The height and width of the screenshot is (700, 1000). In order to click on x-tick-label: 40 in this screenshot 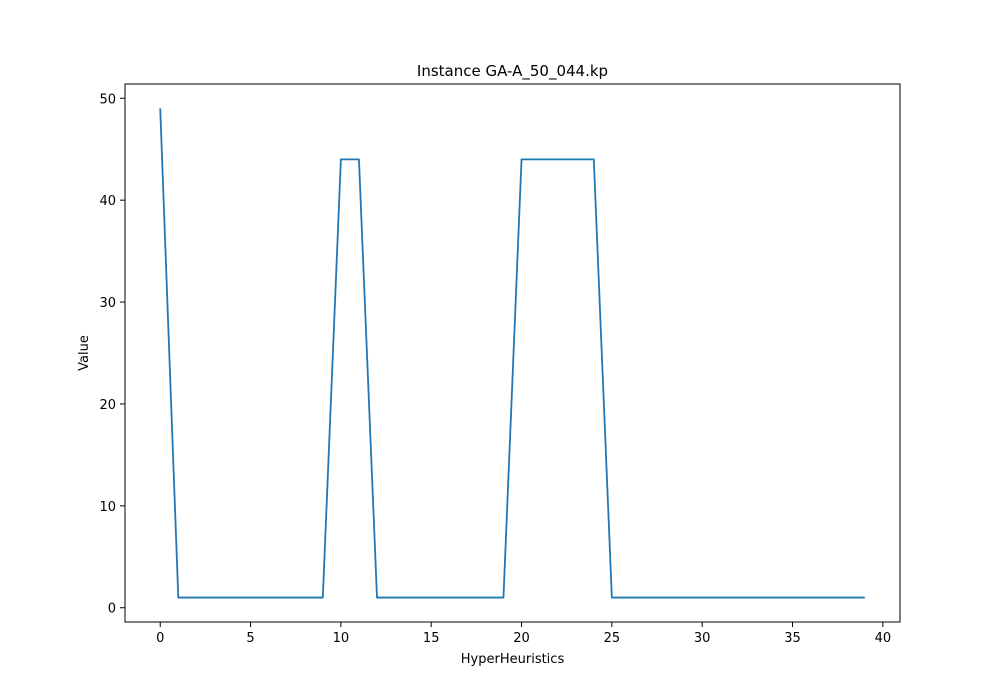, I will do `click(883, 638)`.